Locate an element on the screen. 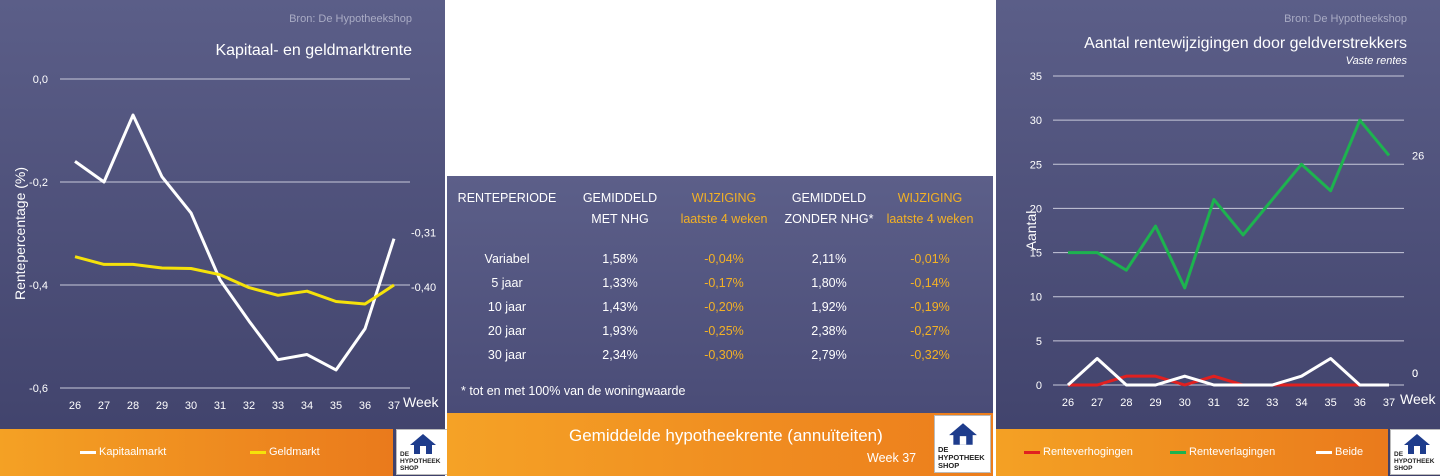 This screenshot has height=476, width=1440. legend-item-beide: Beide is located at coordinates (1339, 452).